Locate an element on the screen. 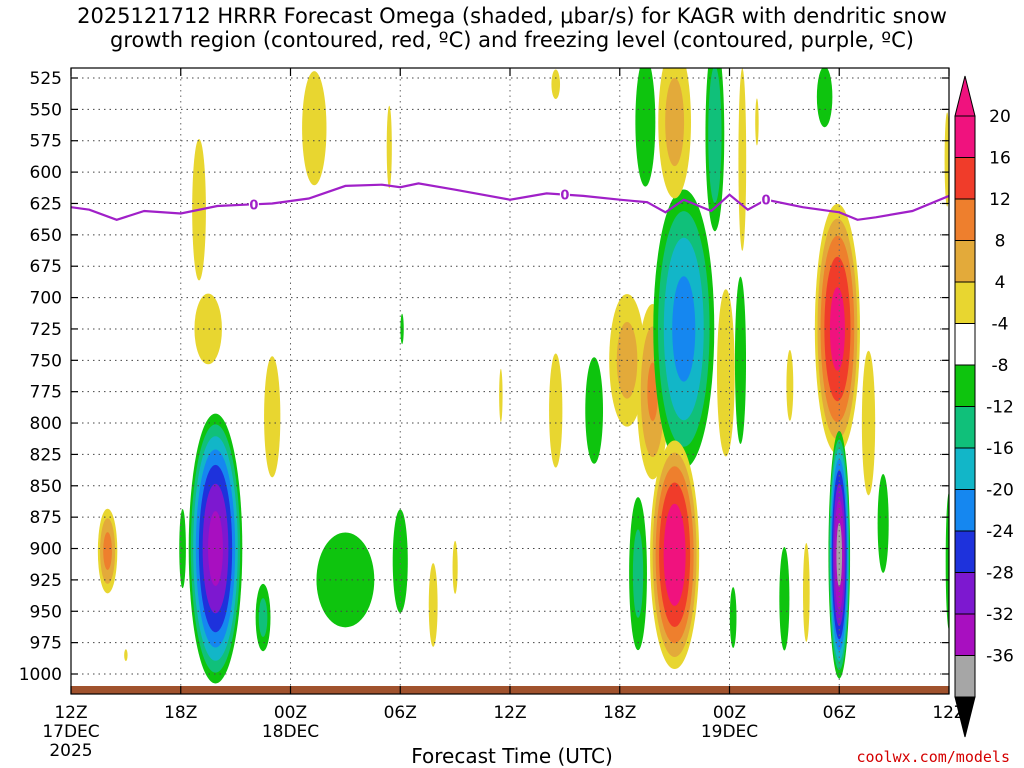 The width and height of the screenshot is (1024, 768). y-tick-label: 975 is located at coordinates (46, 644).